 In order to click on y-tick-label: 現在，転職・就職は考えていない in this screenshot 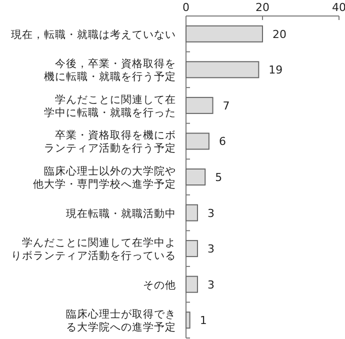, I will do `click(93, 34)`.